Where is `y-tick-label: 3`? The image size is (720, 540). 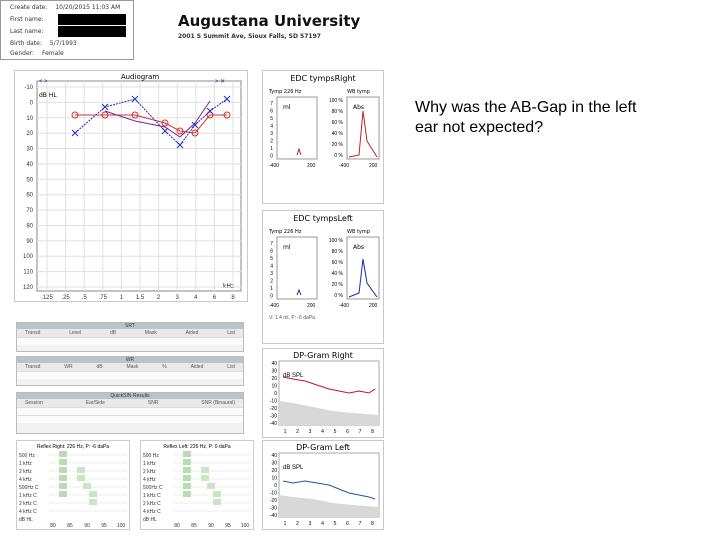 y-tick-label: 3 is located at coordinates (271, 134).